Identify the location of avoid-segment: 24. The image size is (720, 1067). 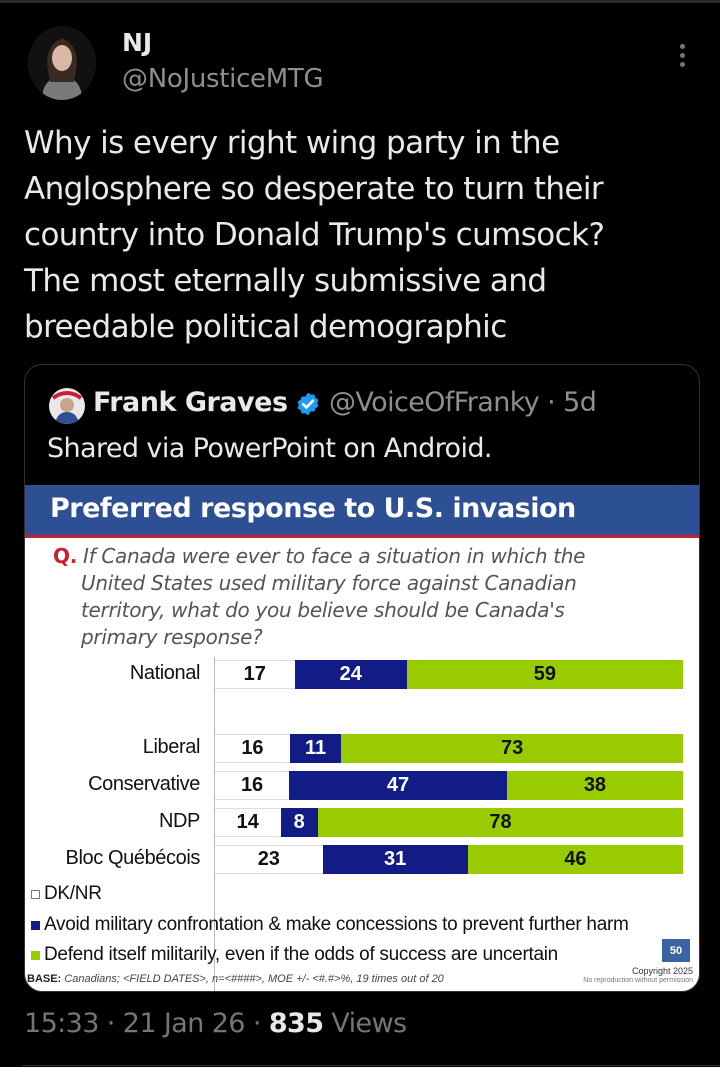
(350, 674).